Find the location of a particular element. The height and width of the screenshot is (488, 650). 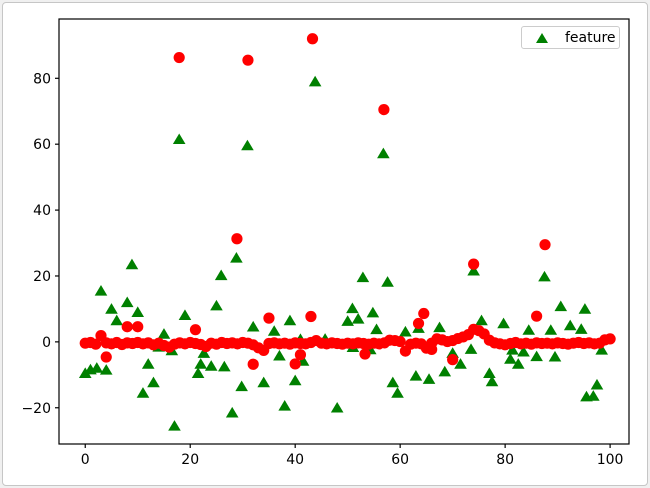

x-axis-tick-label: 80 is located at coordinates (505, 460).